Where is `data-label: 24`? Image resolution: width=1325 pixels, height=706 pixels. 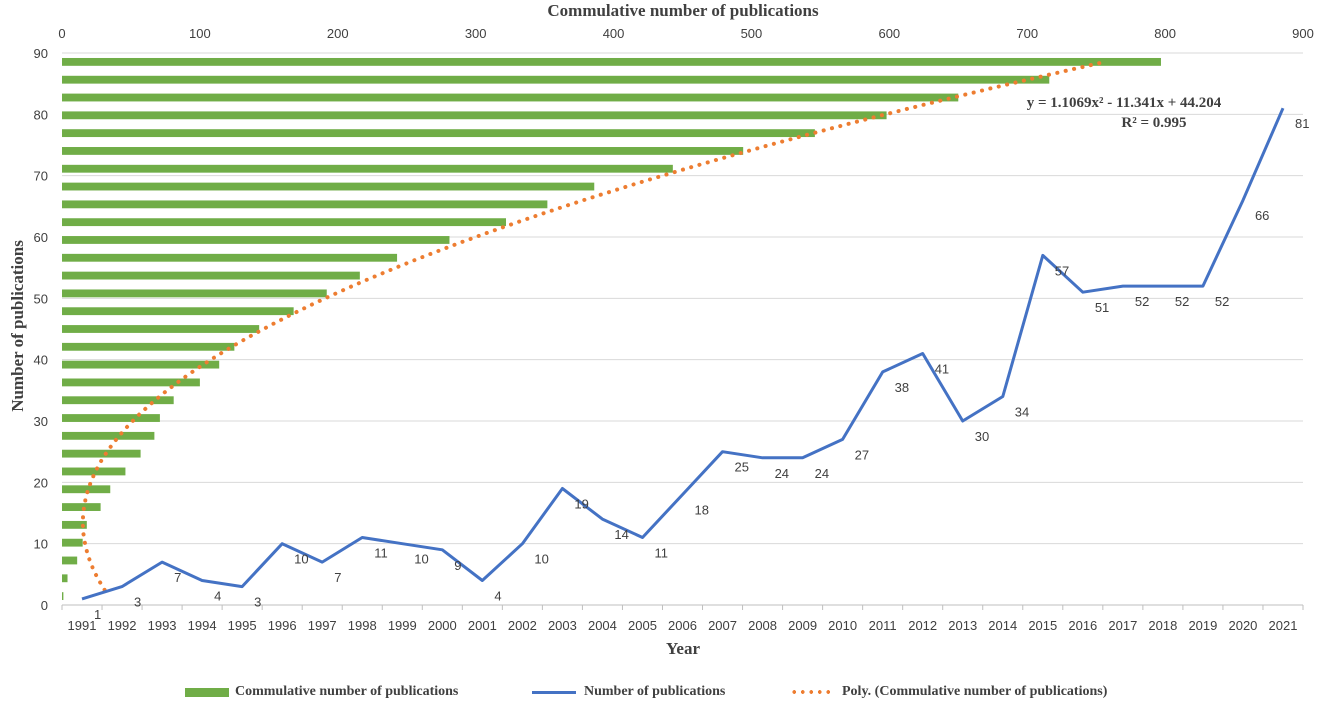
data-label: 24 is located at coordinates (822, 473).